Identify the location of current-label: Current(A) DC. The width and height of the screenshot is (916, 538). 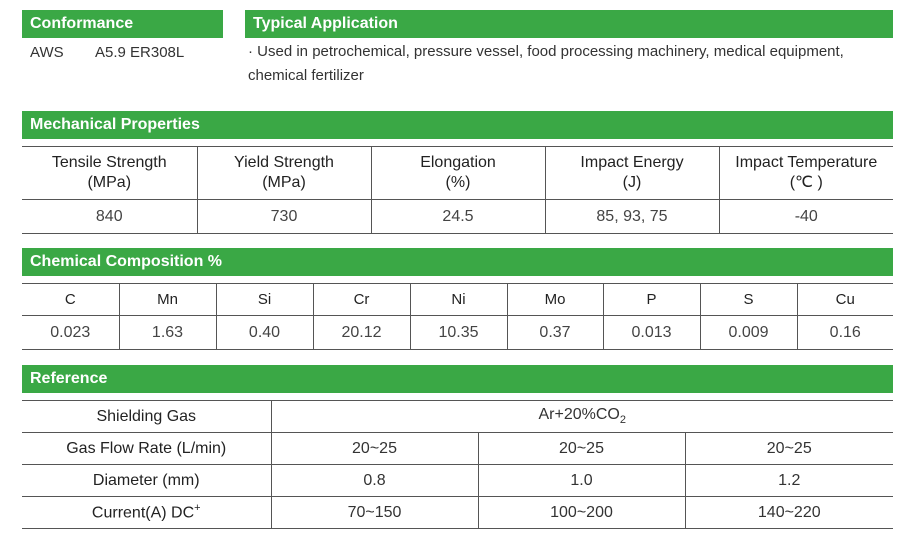
(143, 513).